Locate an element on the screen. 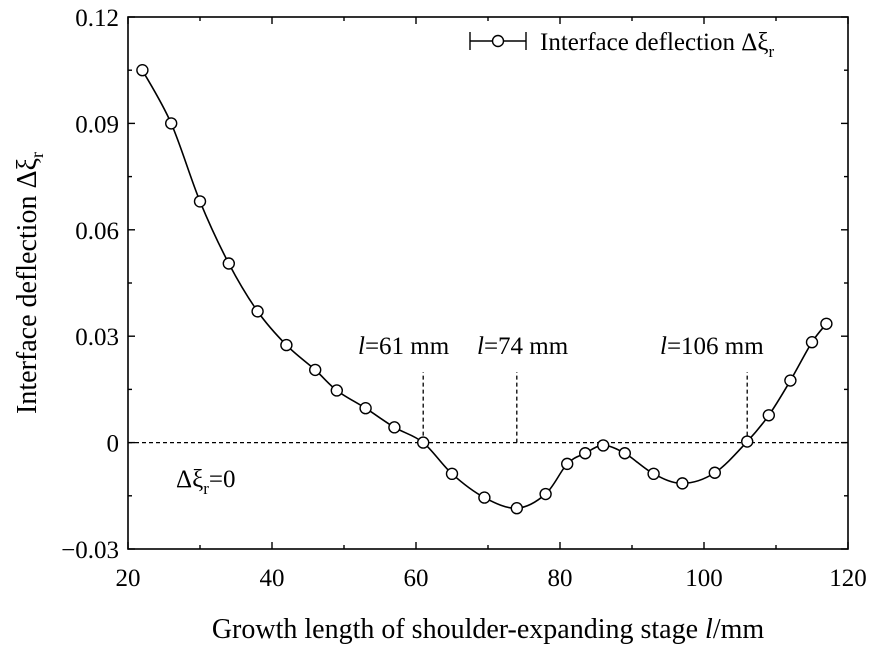  legend-series-sub: r is located at coordinates (771, 51).